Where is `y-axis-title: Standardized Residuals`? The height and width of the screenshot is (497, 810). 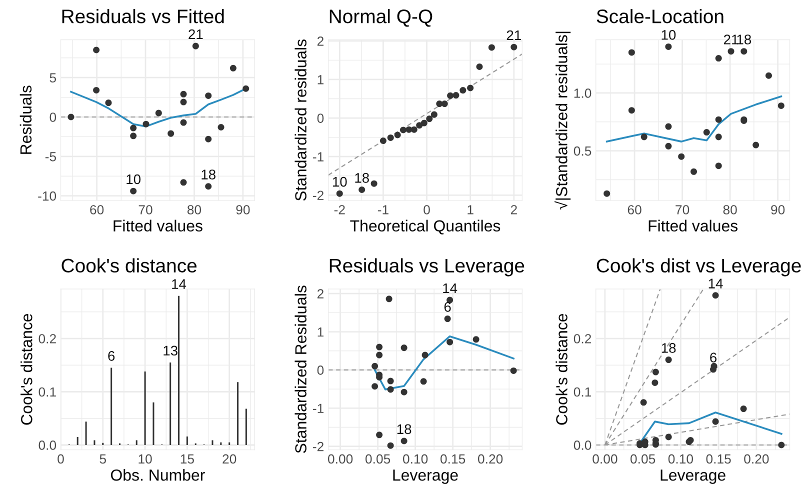
y-axis-title: Standardized Residuals is located at coordinates (300, 370).